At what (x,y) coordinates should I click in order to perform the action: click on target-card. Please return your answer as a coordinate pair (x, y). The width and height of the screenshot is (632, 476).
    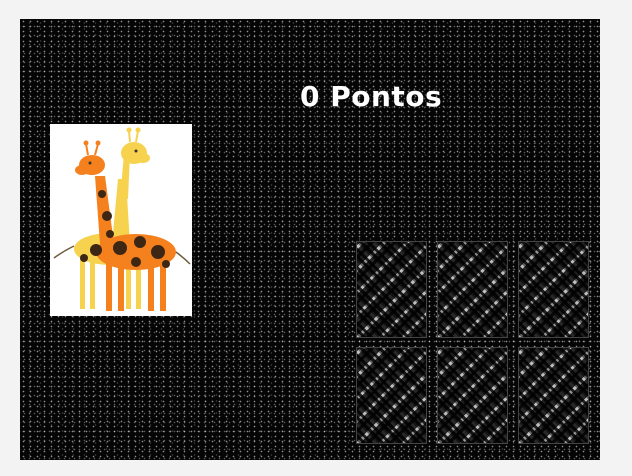
    Looking at the image, I should click on (121, 220).